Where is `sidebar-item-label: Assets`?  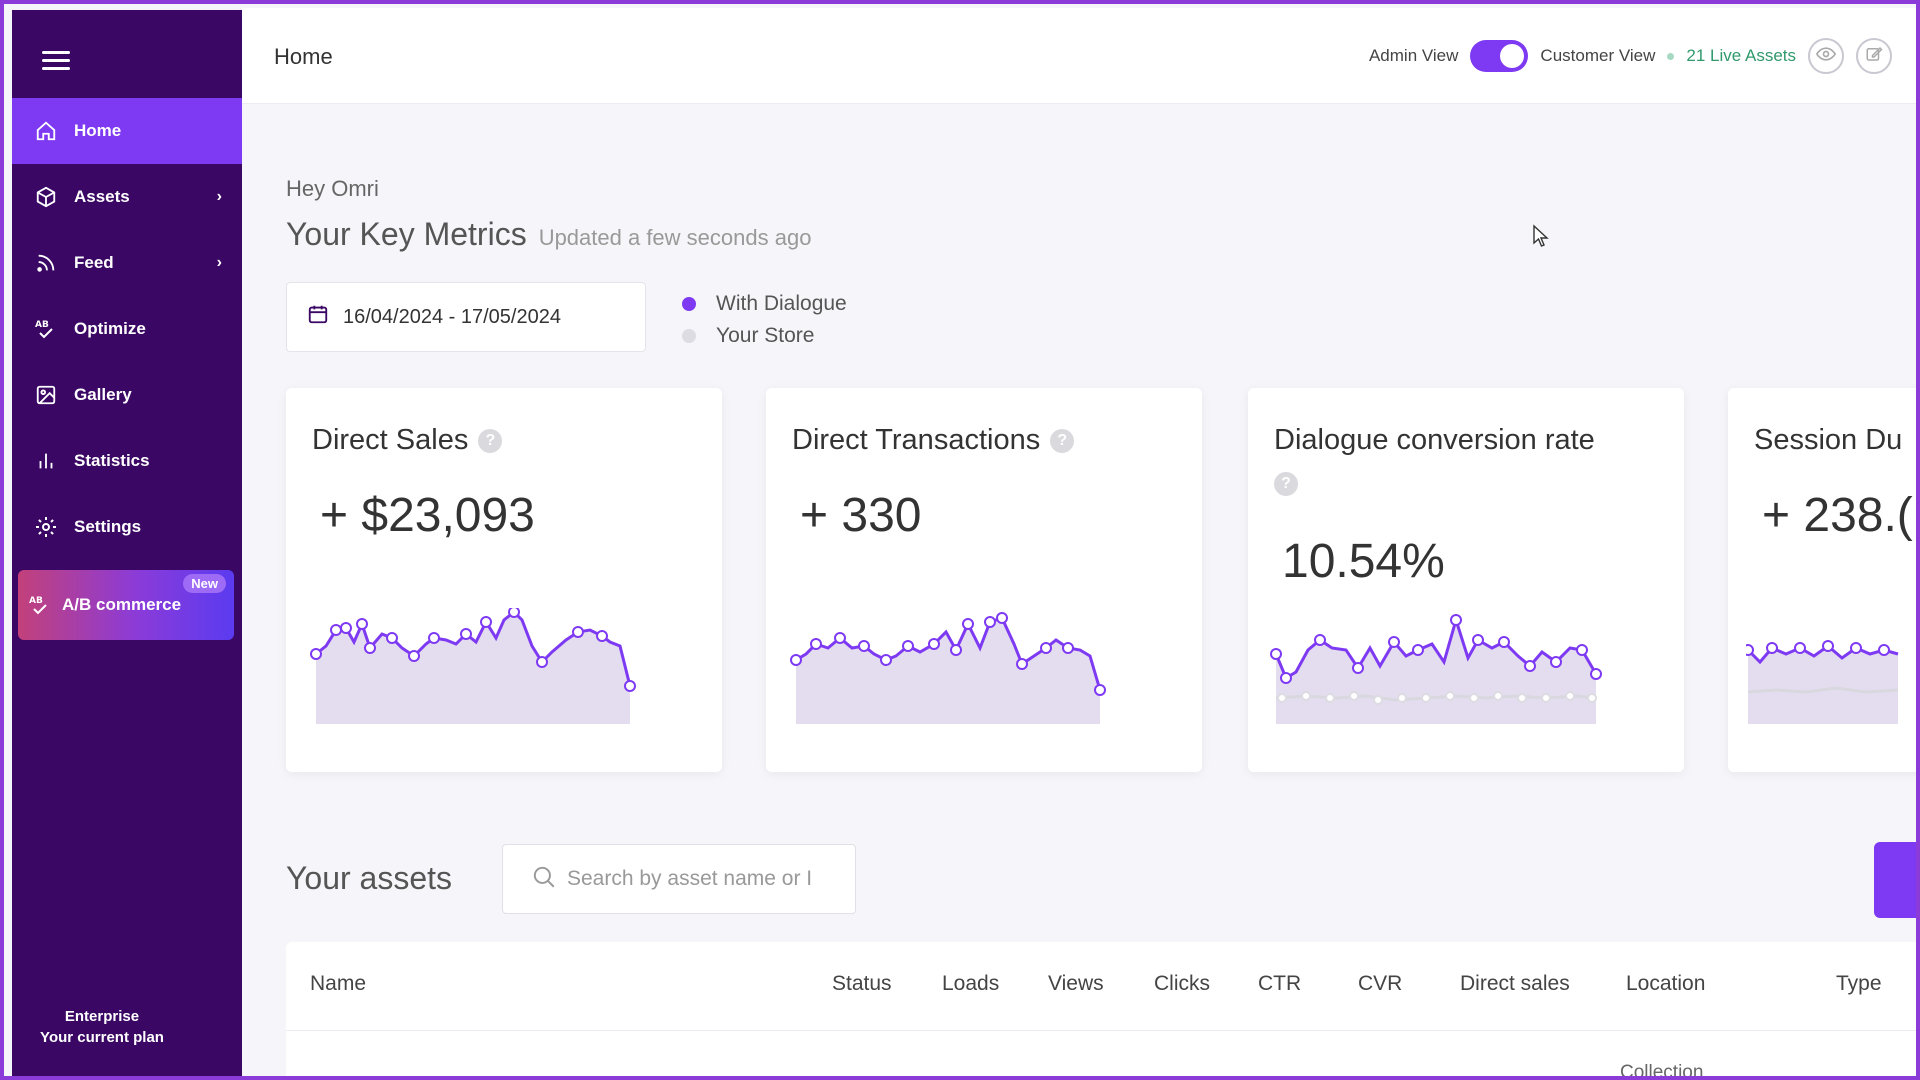
sidebar-item-label: Assets is located at coordinates (102, 196).